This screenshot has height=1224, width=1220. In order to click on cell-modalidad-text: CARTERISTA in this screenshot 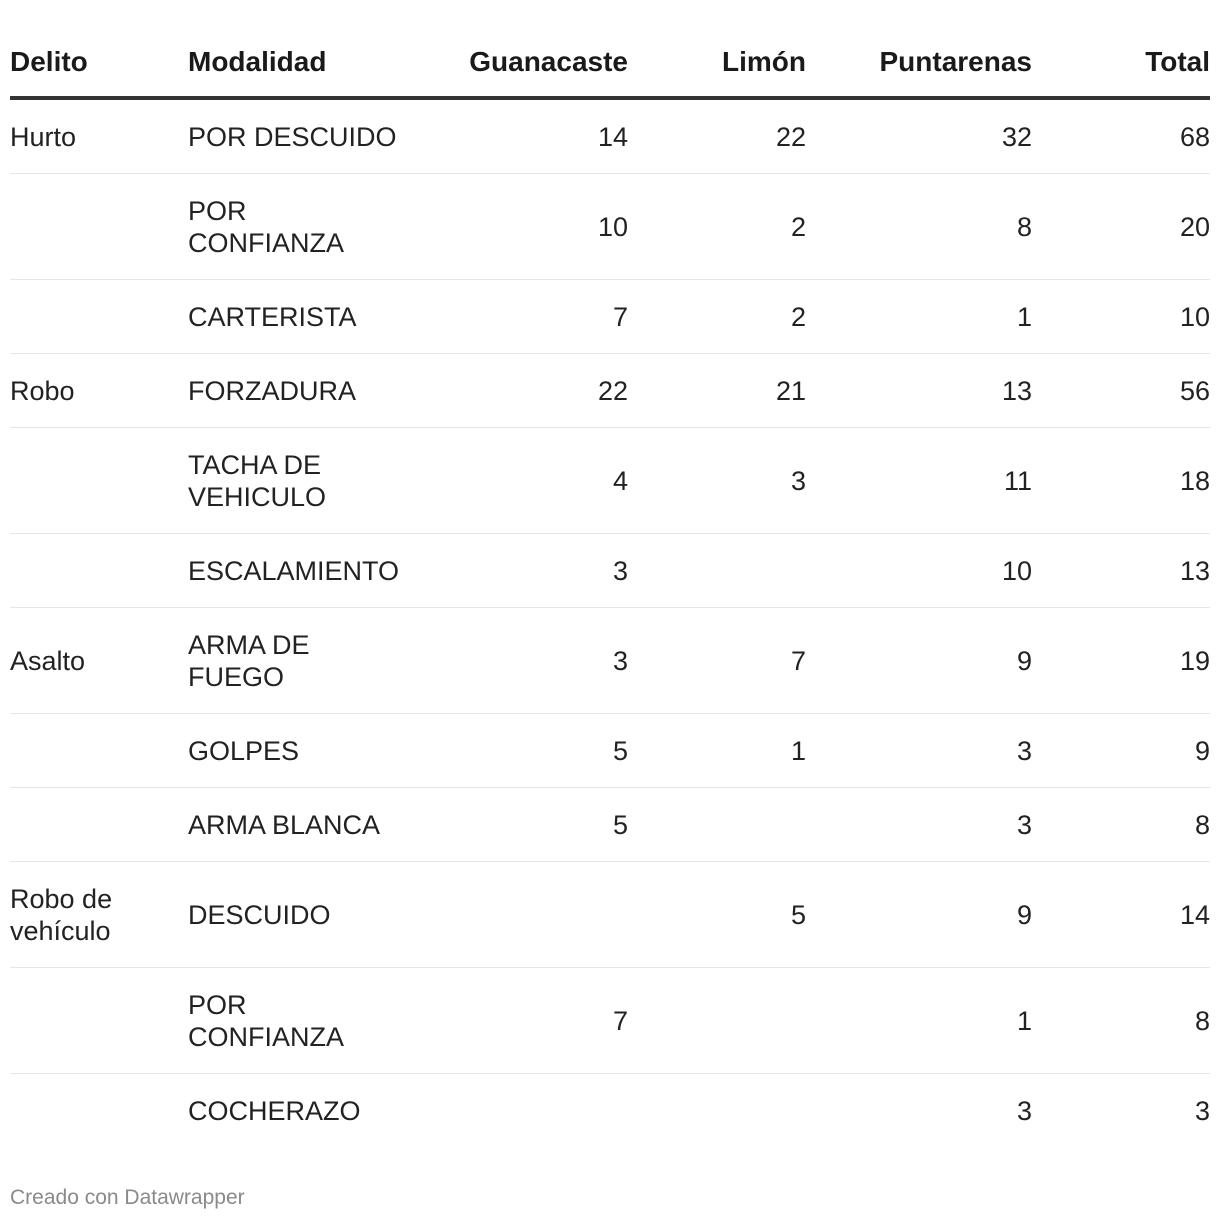, I will do `click(272, 316)`.